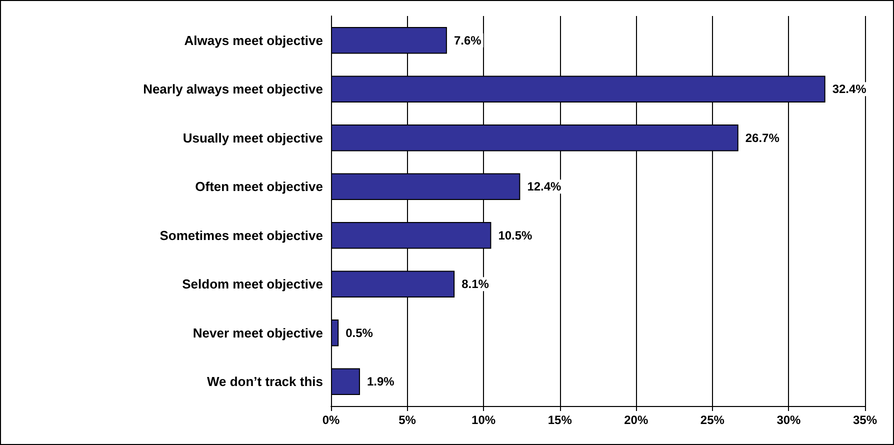  What do you see at coordinates (865, 420) in the screenshot?
I see `x-tick-label: 35%` at bounding box center [865, 420].